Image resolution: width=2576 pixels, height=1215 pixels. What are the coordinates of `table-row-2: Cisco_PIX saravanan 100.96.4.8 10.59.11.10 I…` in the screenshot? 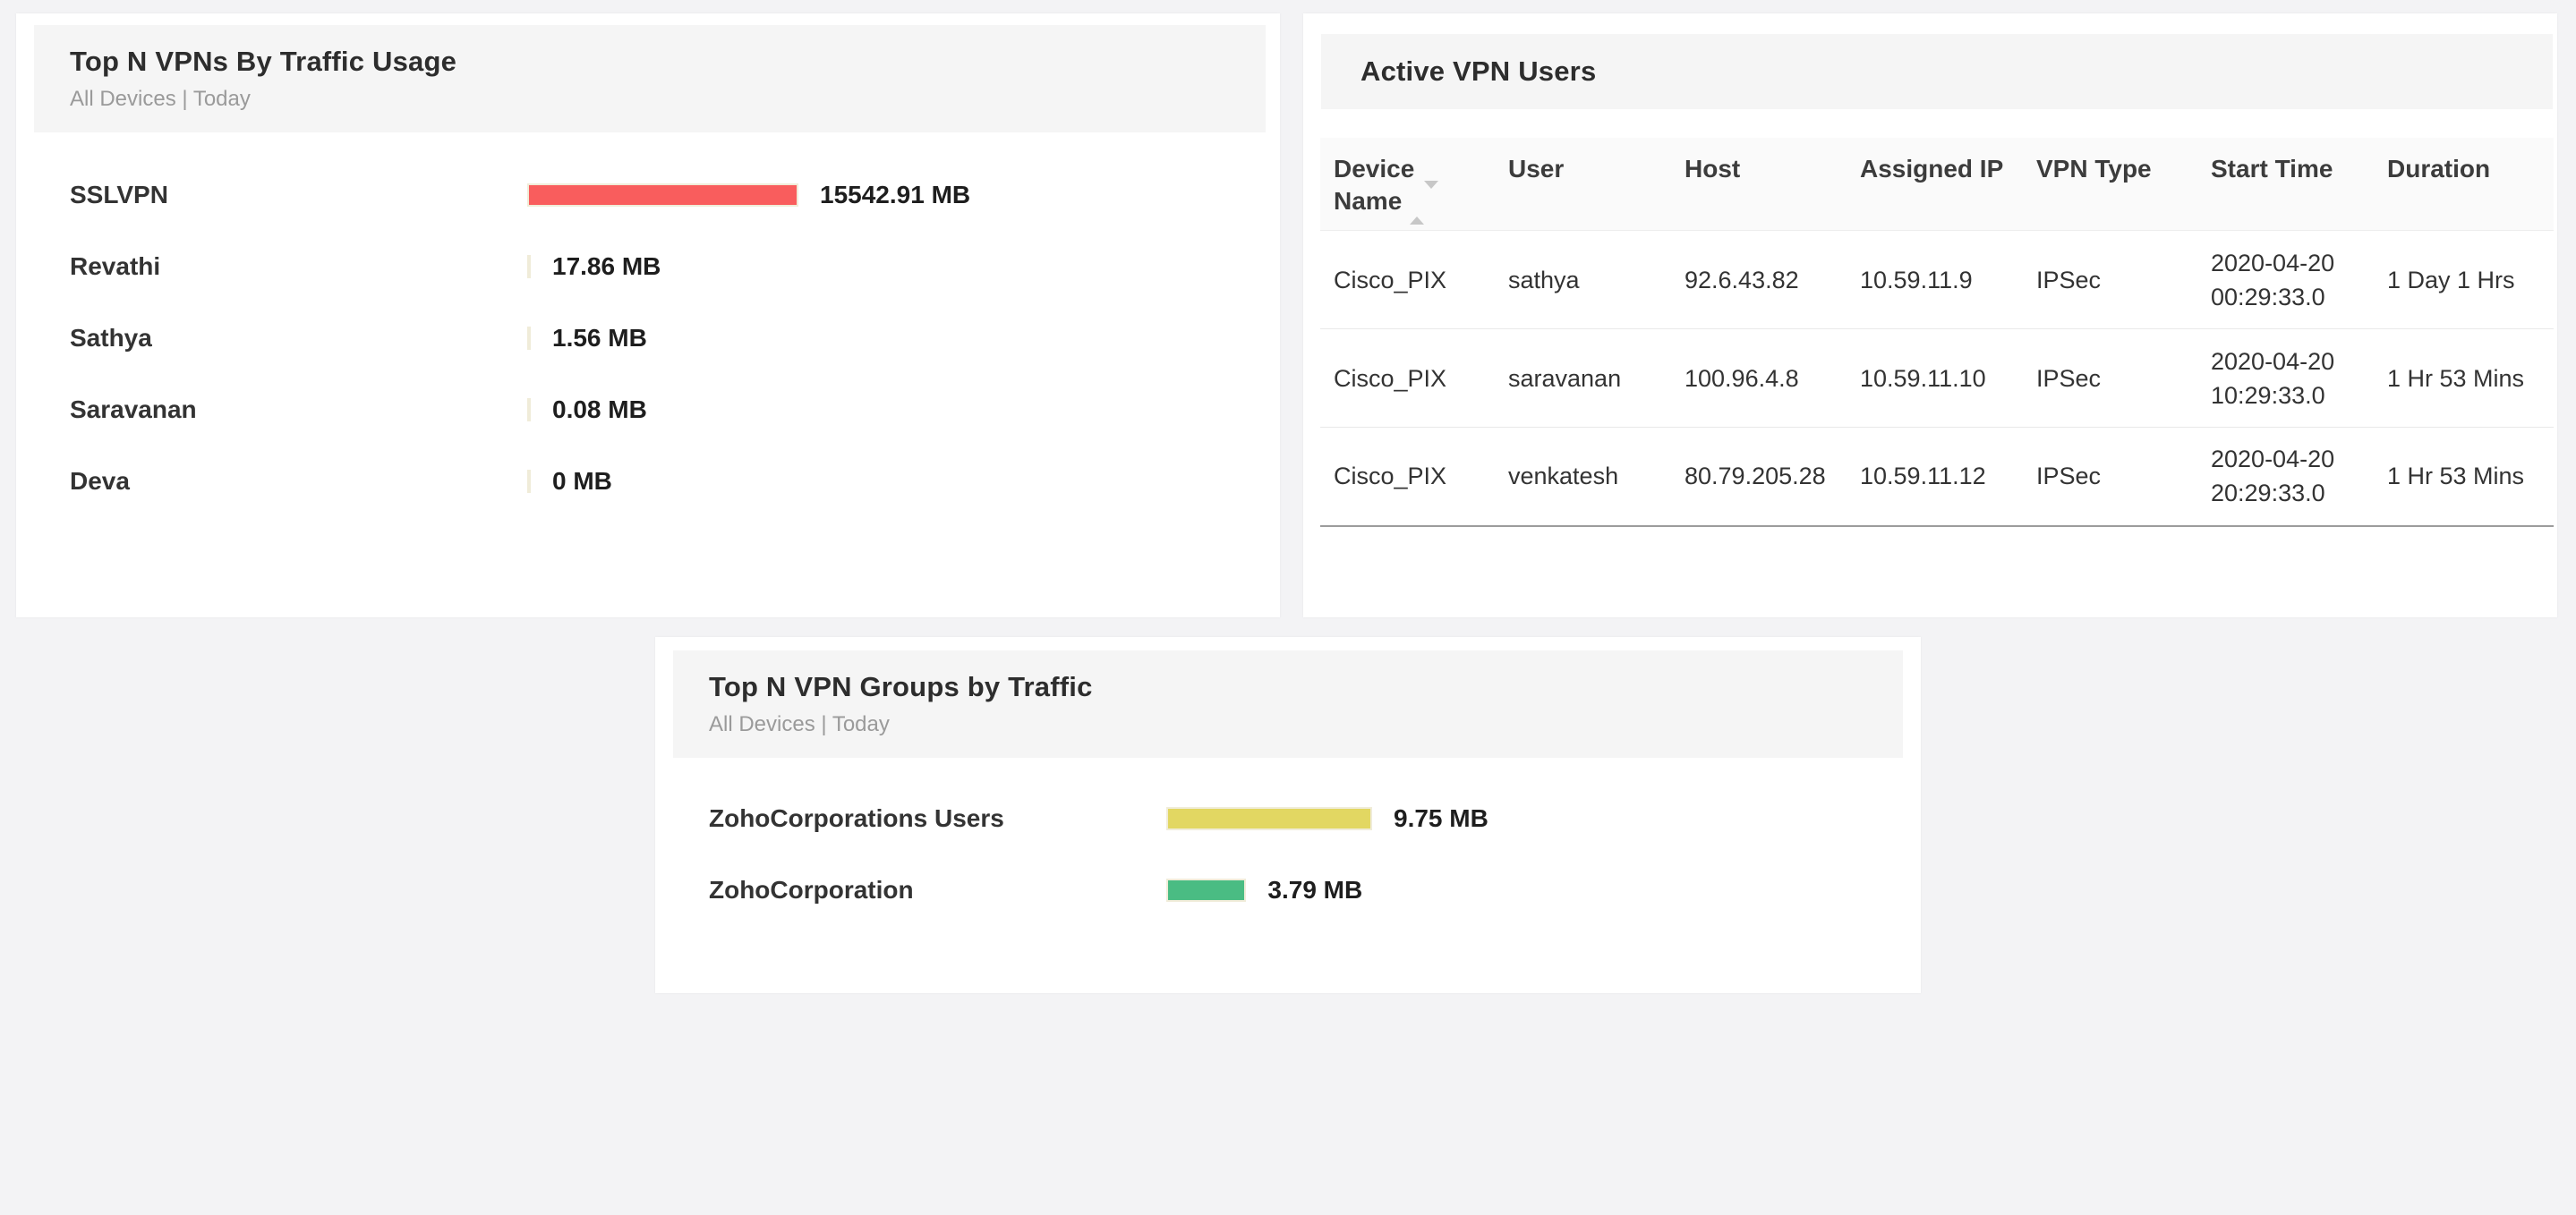 It's located at (1937, 378).